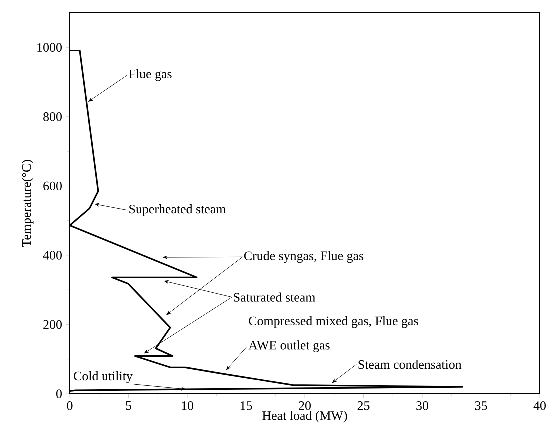 Image resolution: width=548 pixels, height=443 pixels. I want to click on y-tick-label: 800, so click(53, 117).